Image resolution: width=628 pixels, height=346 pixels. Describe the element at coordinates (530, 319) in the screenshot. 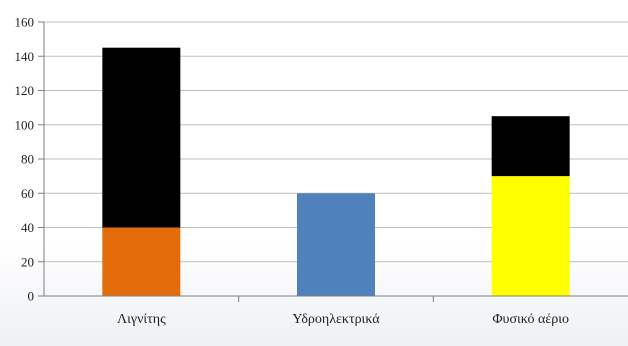

I see `category-label: Φυσικό αέριο` at that location.